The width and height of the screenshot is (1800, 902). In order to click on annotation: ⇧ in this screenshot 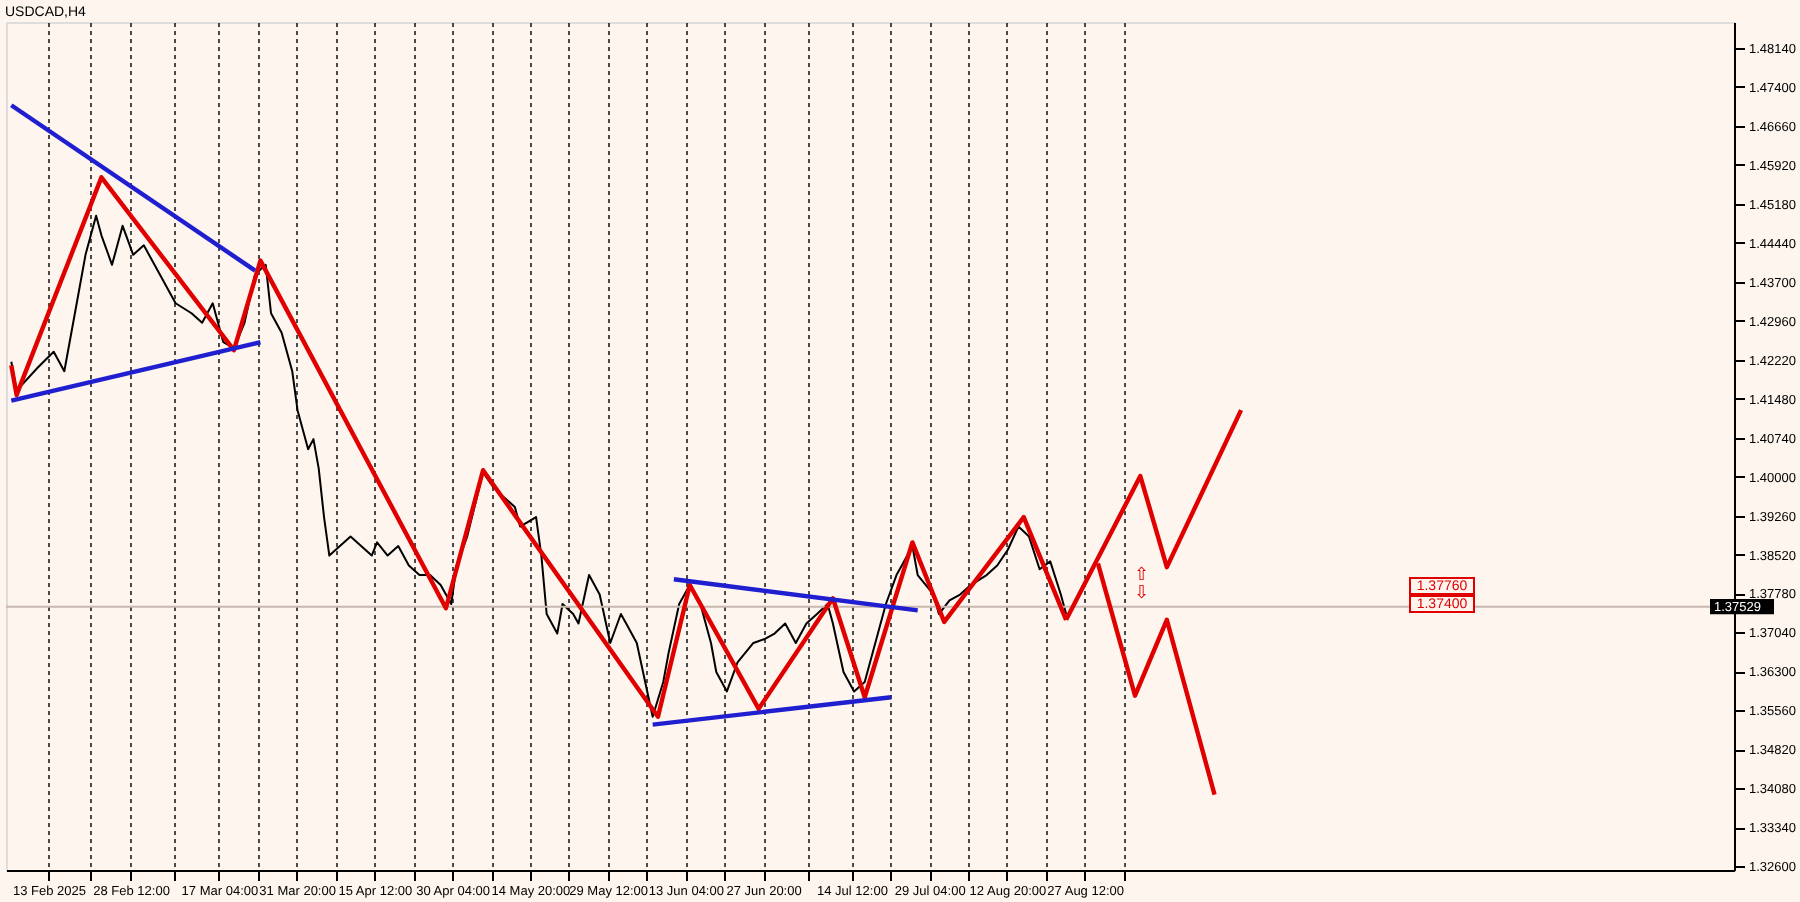, I will do `click(1142, 574)`.